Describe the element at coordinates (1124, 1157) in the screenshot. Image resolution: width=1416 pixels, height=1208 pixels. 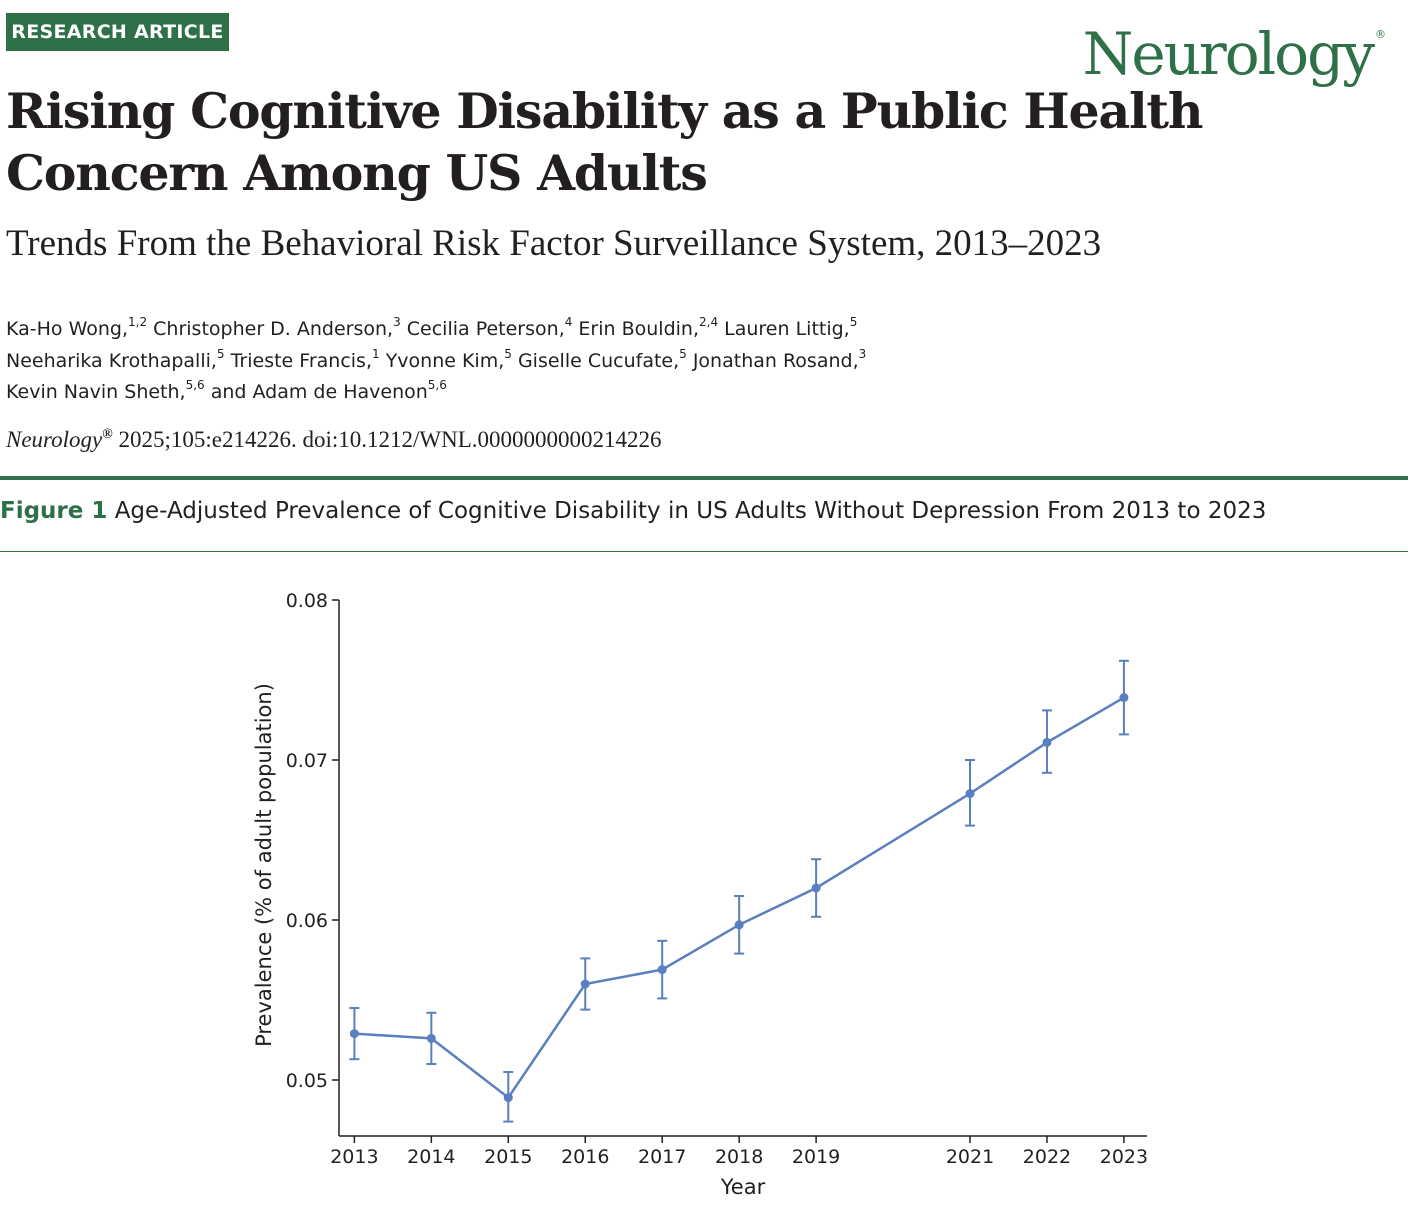
I see `x-tick-label: 2023` at that location.